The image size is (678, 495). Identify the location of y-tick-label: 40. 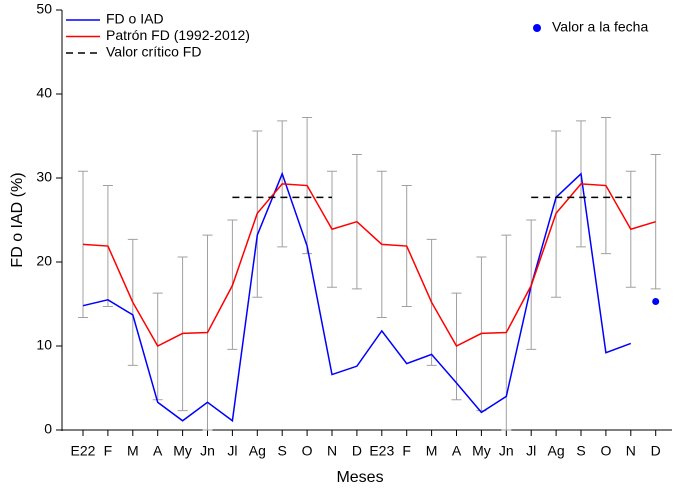
(44, 93).